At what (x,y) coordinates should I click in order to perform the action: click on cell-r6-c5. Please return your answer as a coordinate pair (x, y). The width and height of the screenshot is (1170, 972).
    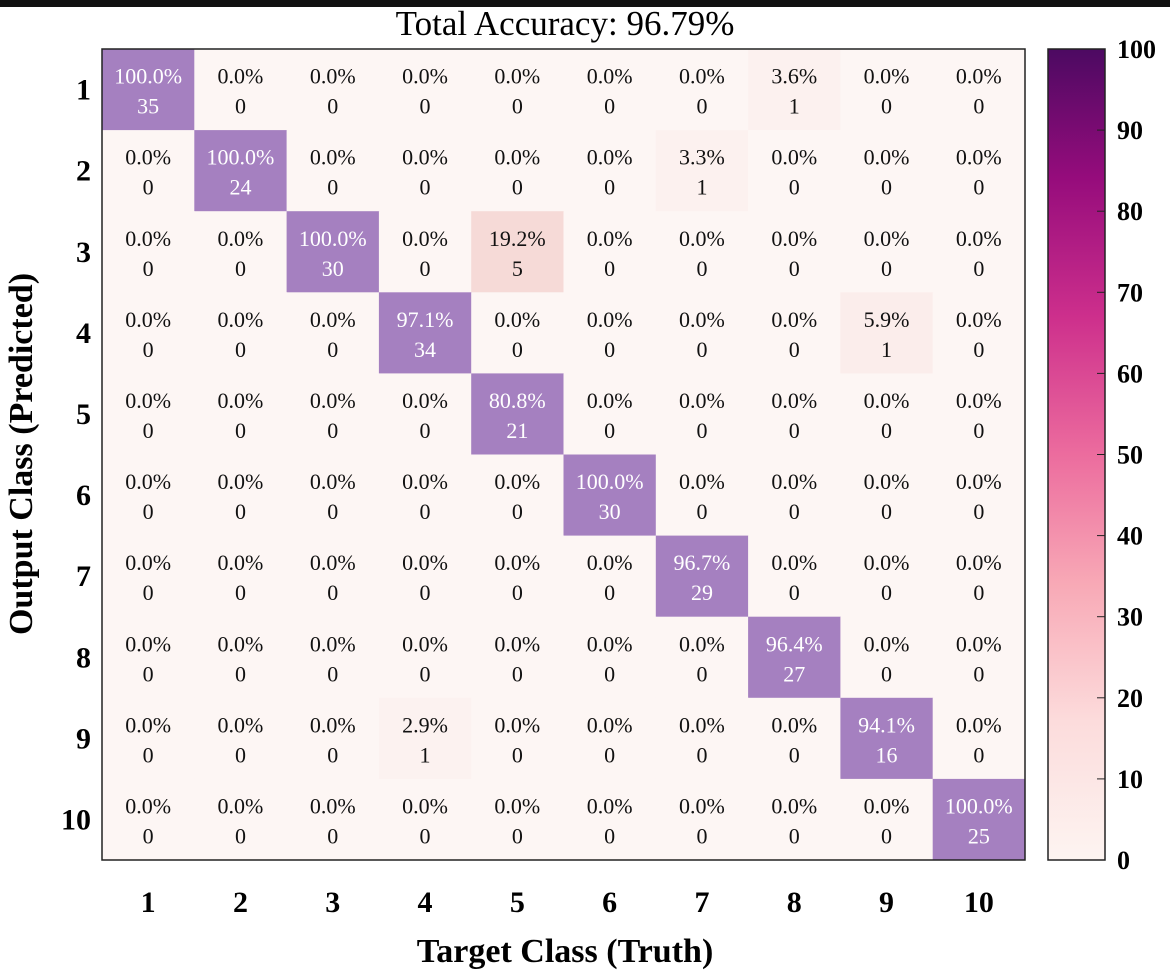
    Looking at the image, I should click on (517, 495).